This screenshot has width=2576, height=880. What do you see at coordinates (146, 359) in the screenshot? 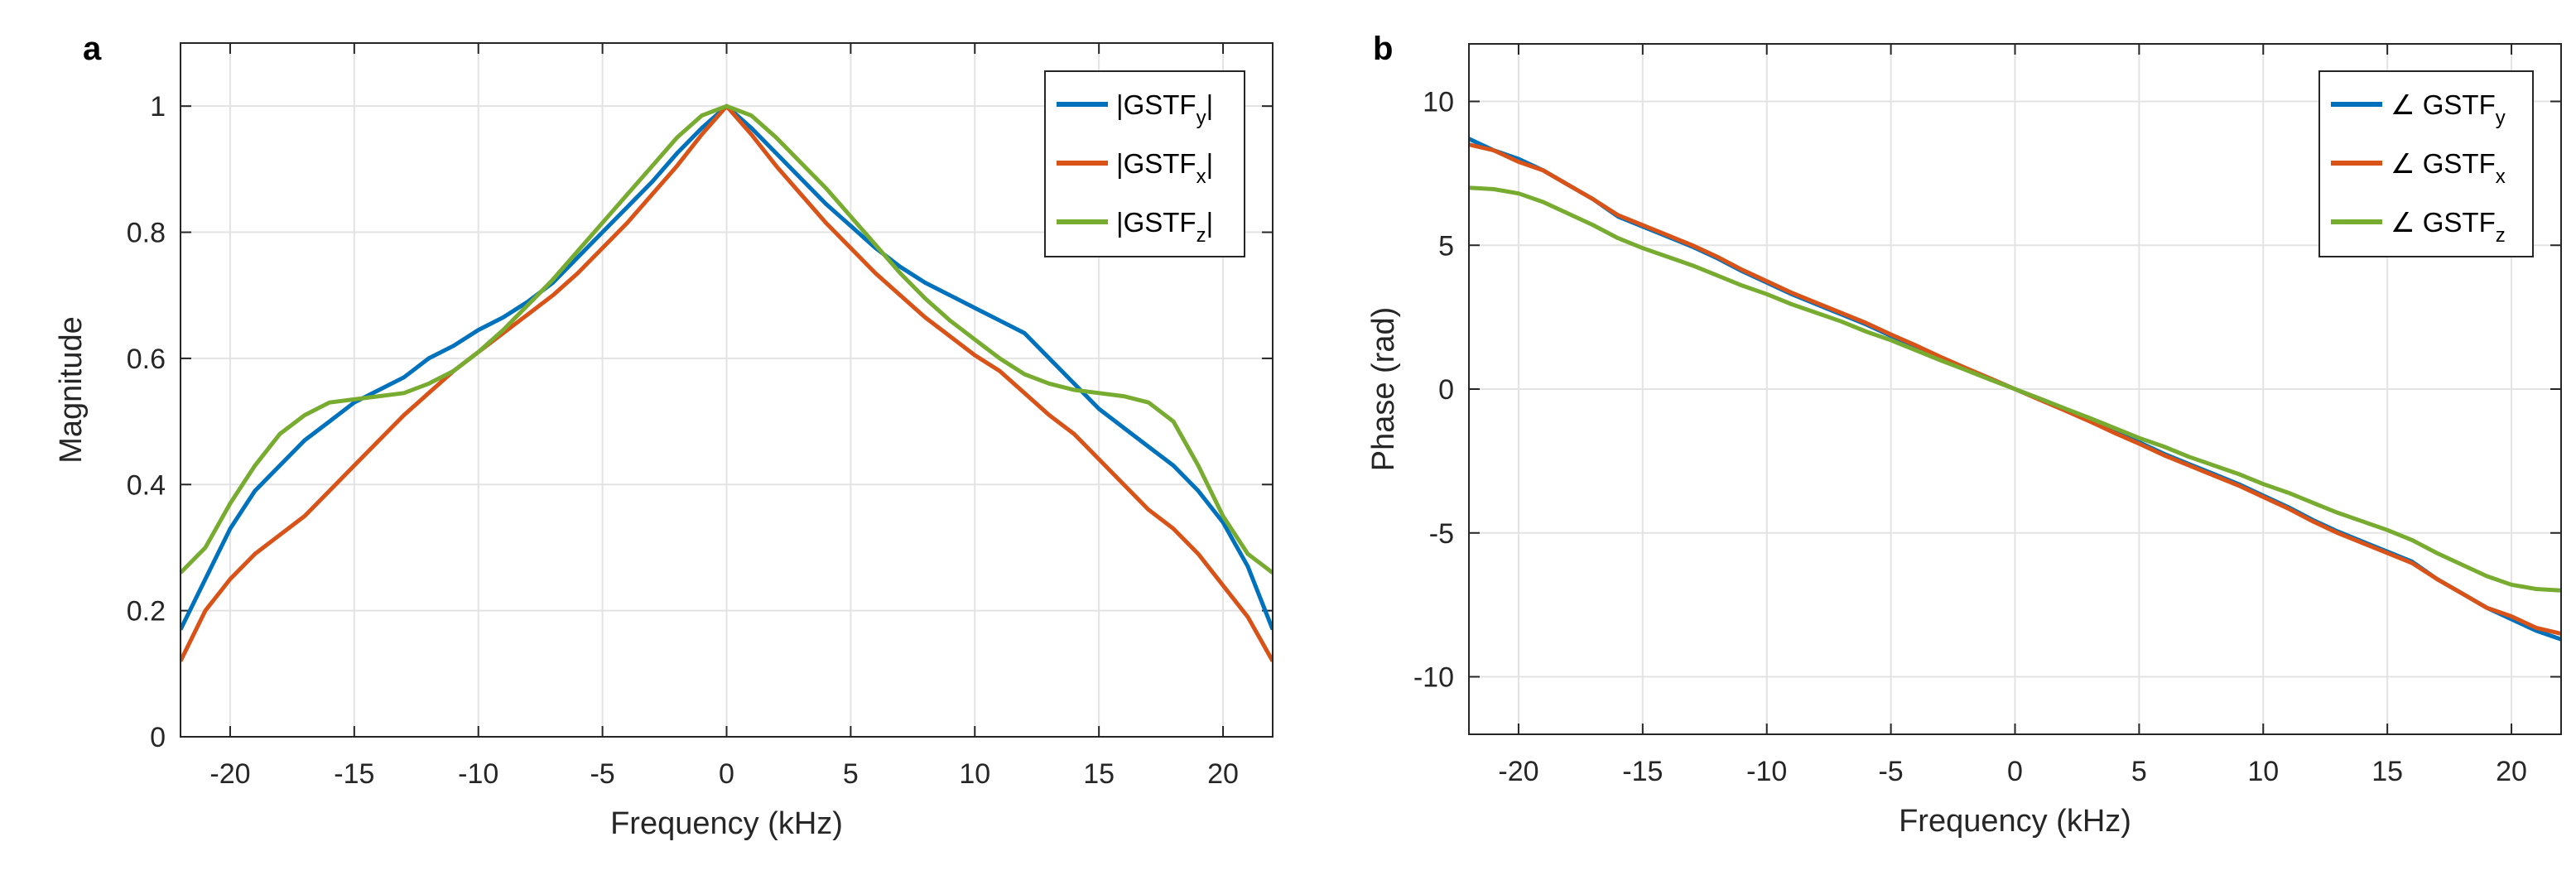
I see `y-tick-label: 0.6` at bounding box center [146, 359].